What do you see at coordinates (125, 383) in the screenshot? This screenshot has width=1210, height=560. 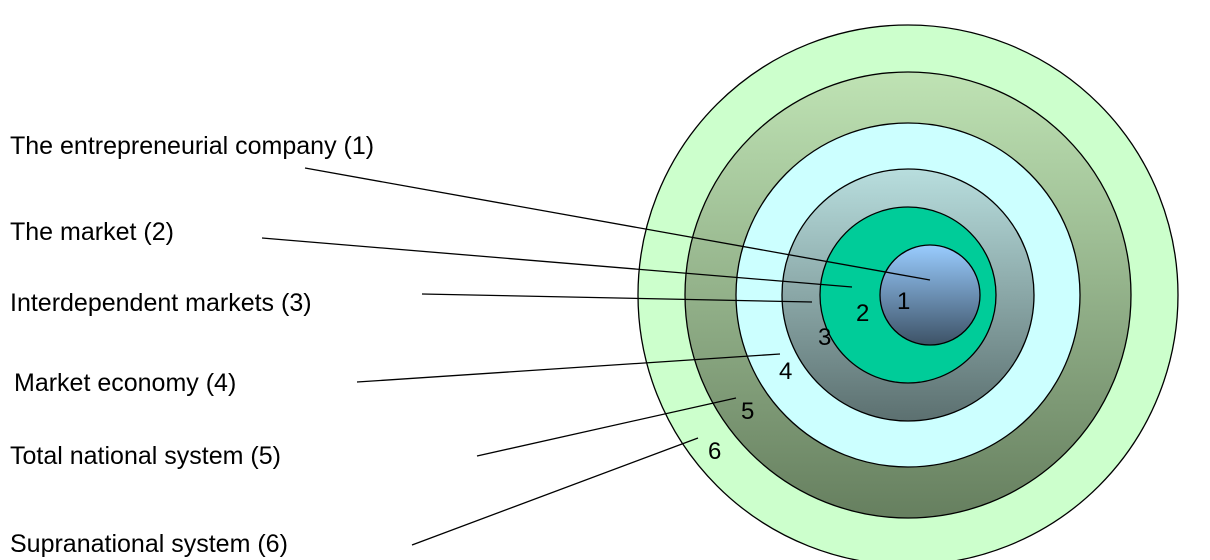 I see `label-market-economy: Market economy (4)` at bounding box center [125, 383].